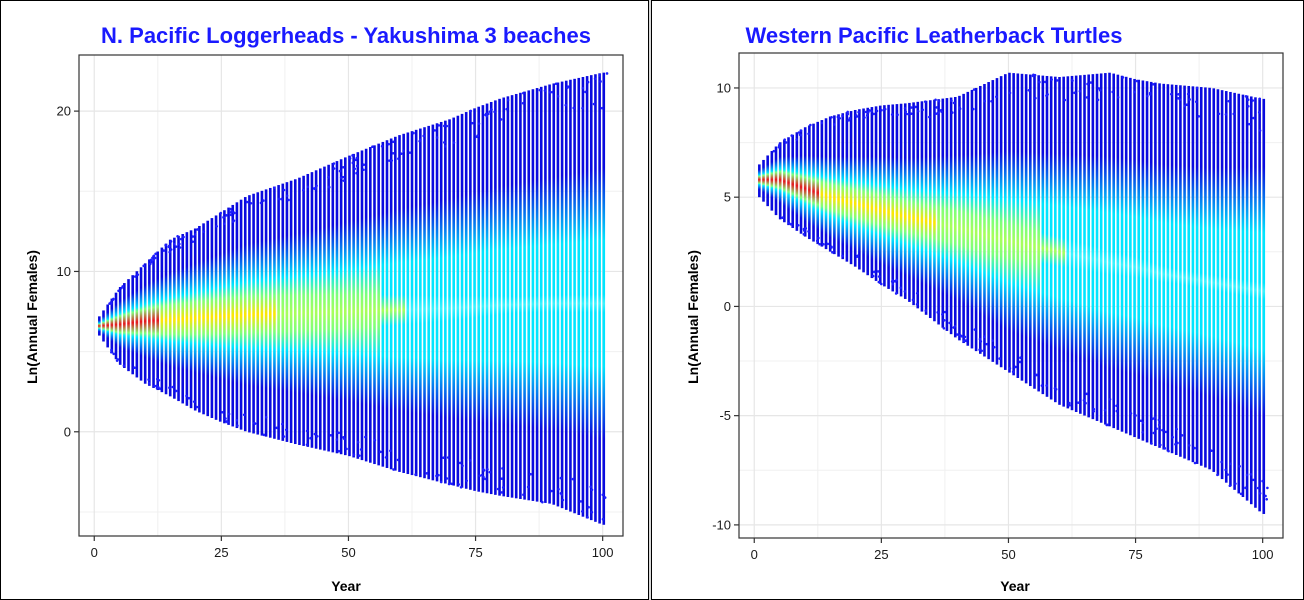 The height and width of the screenshot is (600, 1304). Describe the element at coordinates (725, 415) in the screenshot. I see `y-tick-label: -5` at that location.